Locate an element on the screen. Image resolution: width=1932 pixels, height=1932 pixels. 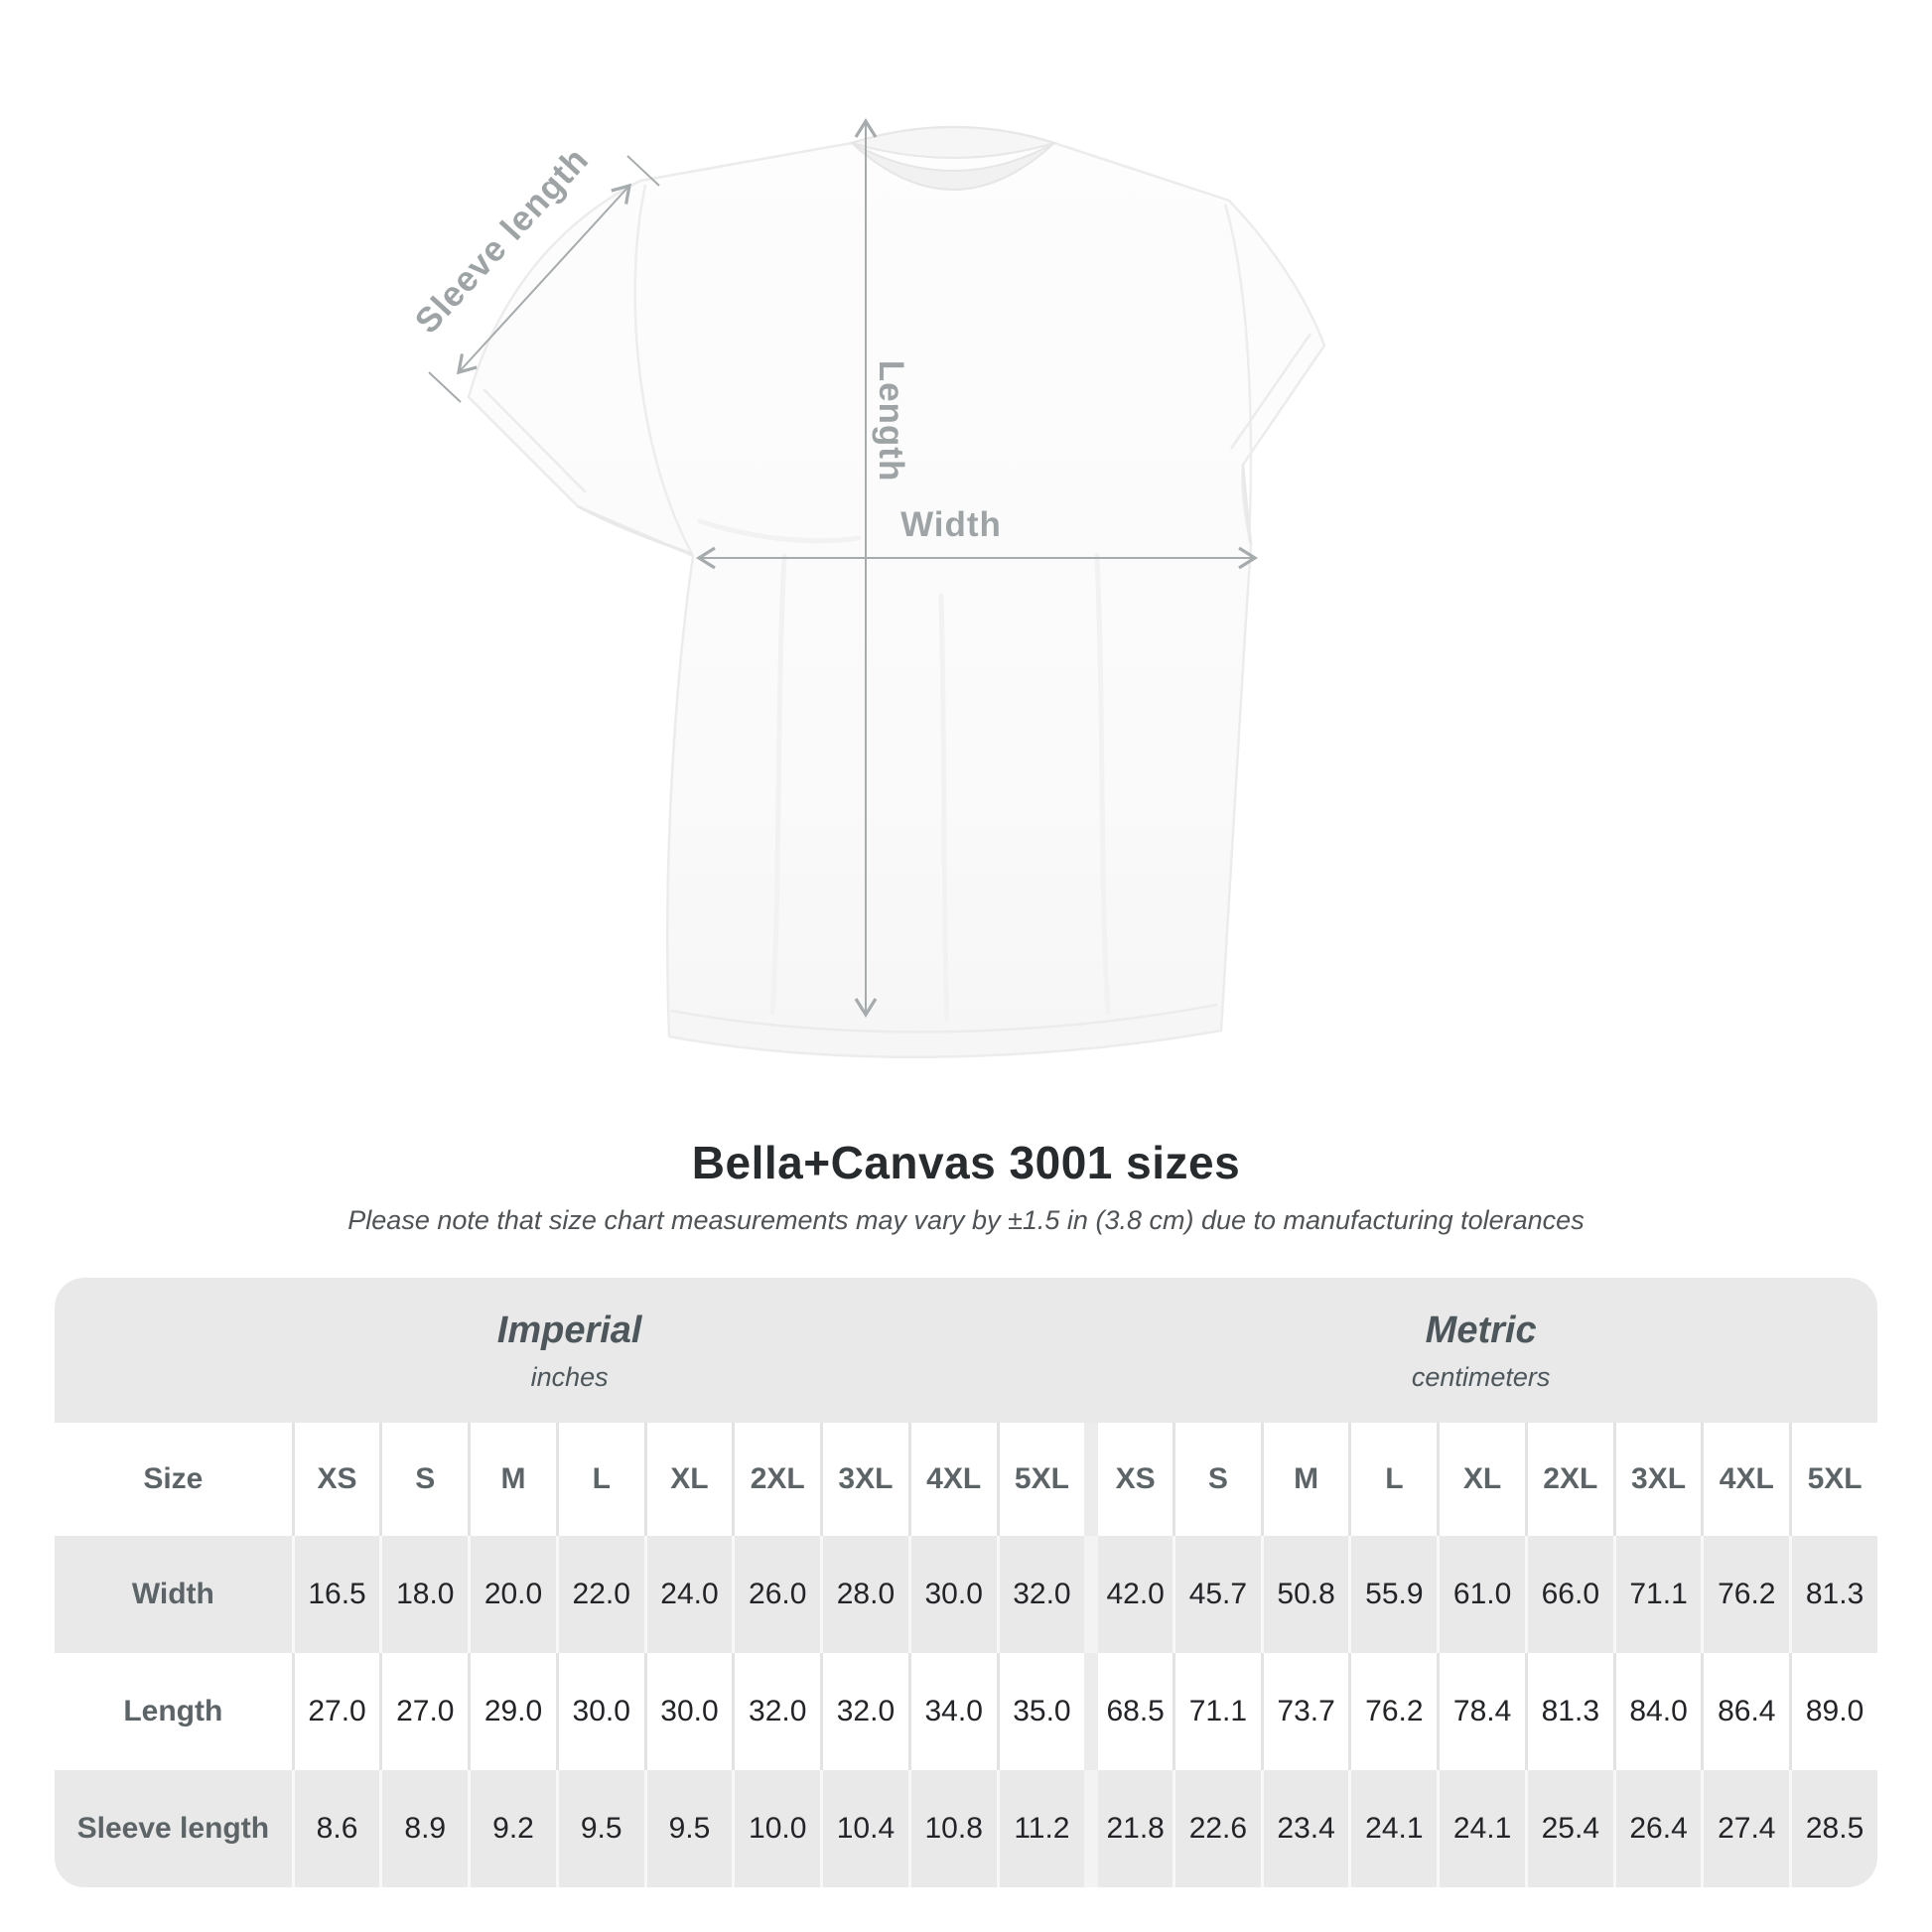
size-header-imperial-xl: XL is located at coordinates (688, 1480).